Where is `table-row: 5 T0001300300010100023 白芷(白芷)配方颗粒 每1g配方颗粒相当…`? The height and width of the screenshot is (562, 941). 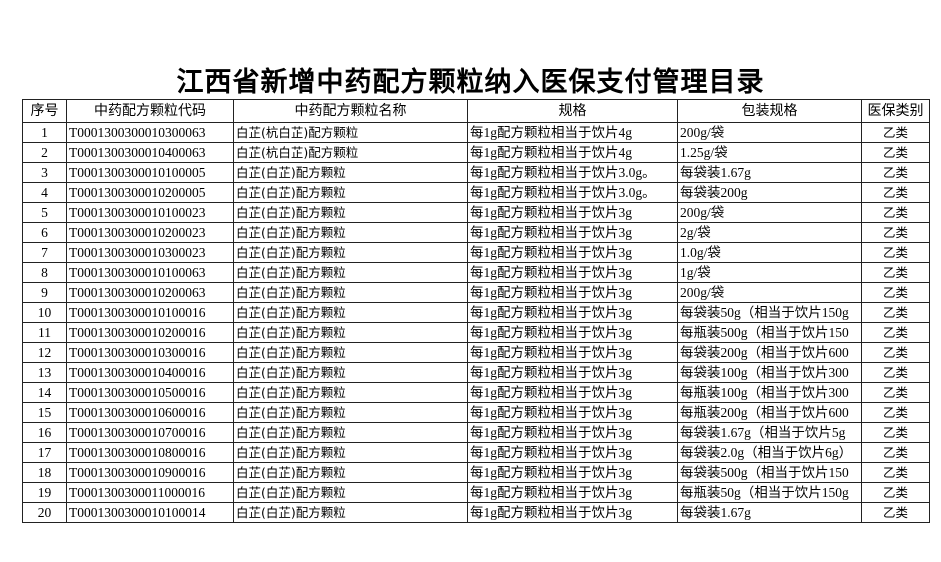 table-row: 5 T0001300300010100023 白芷(白芷)配方颗粒 每1g配方颗粒相当… is located at coordinates (476, 212).